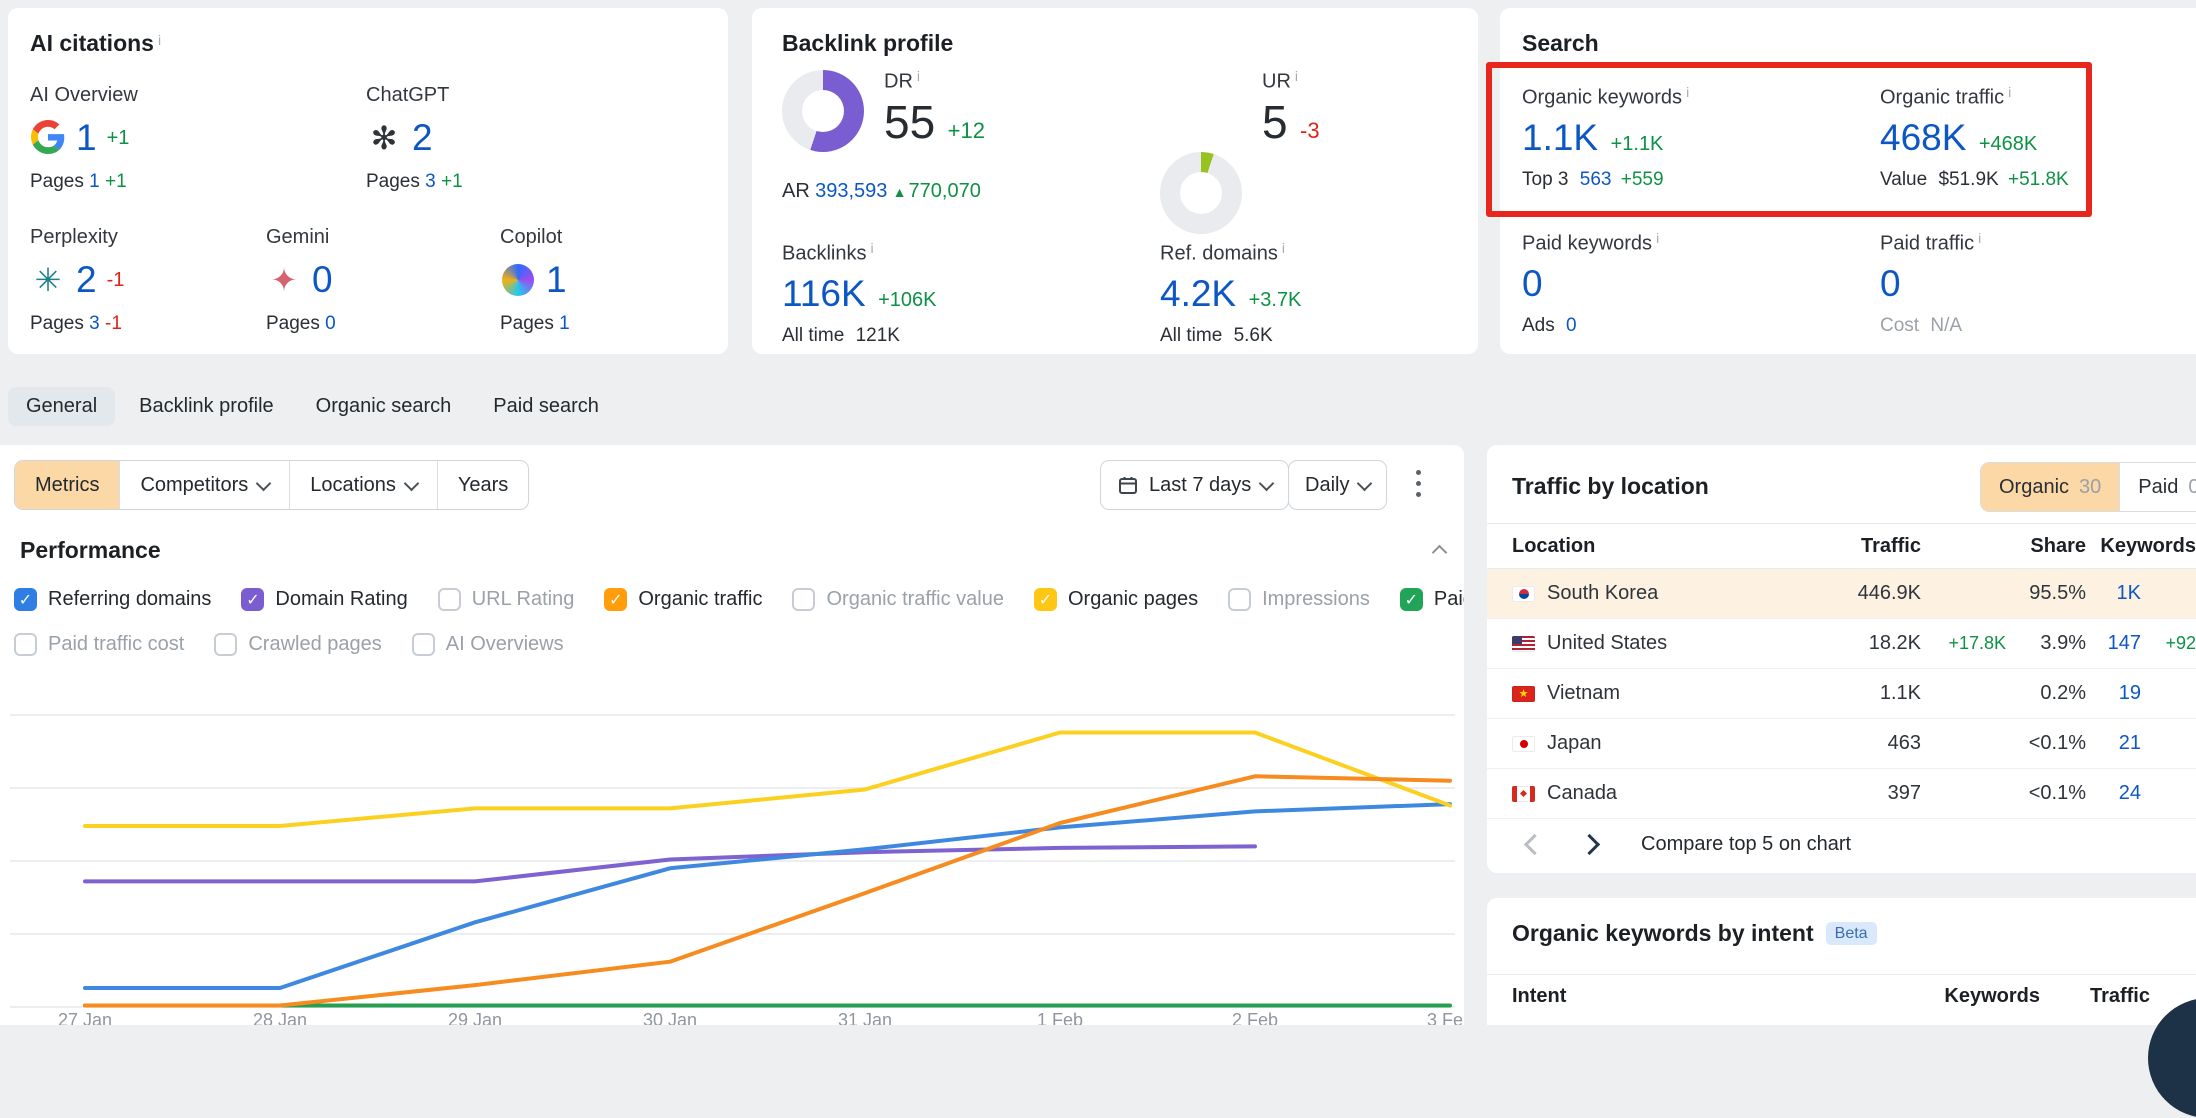  What do you see at coordinates (48, 280) in the screenshot?
I see `perplexity-icon: ✳` at bounding box center [48, 280].